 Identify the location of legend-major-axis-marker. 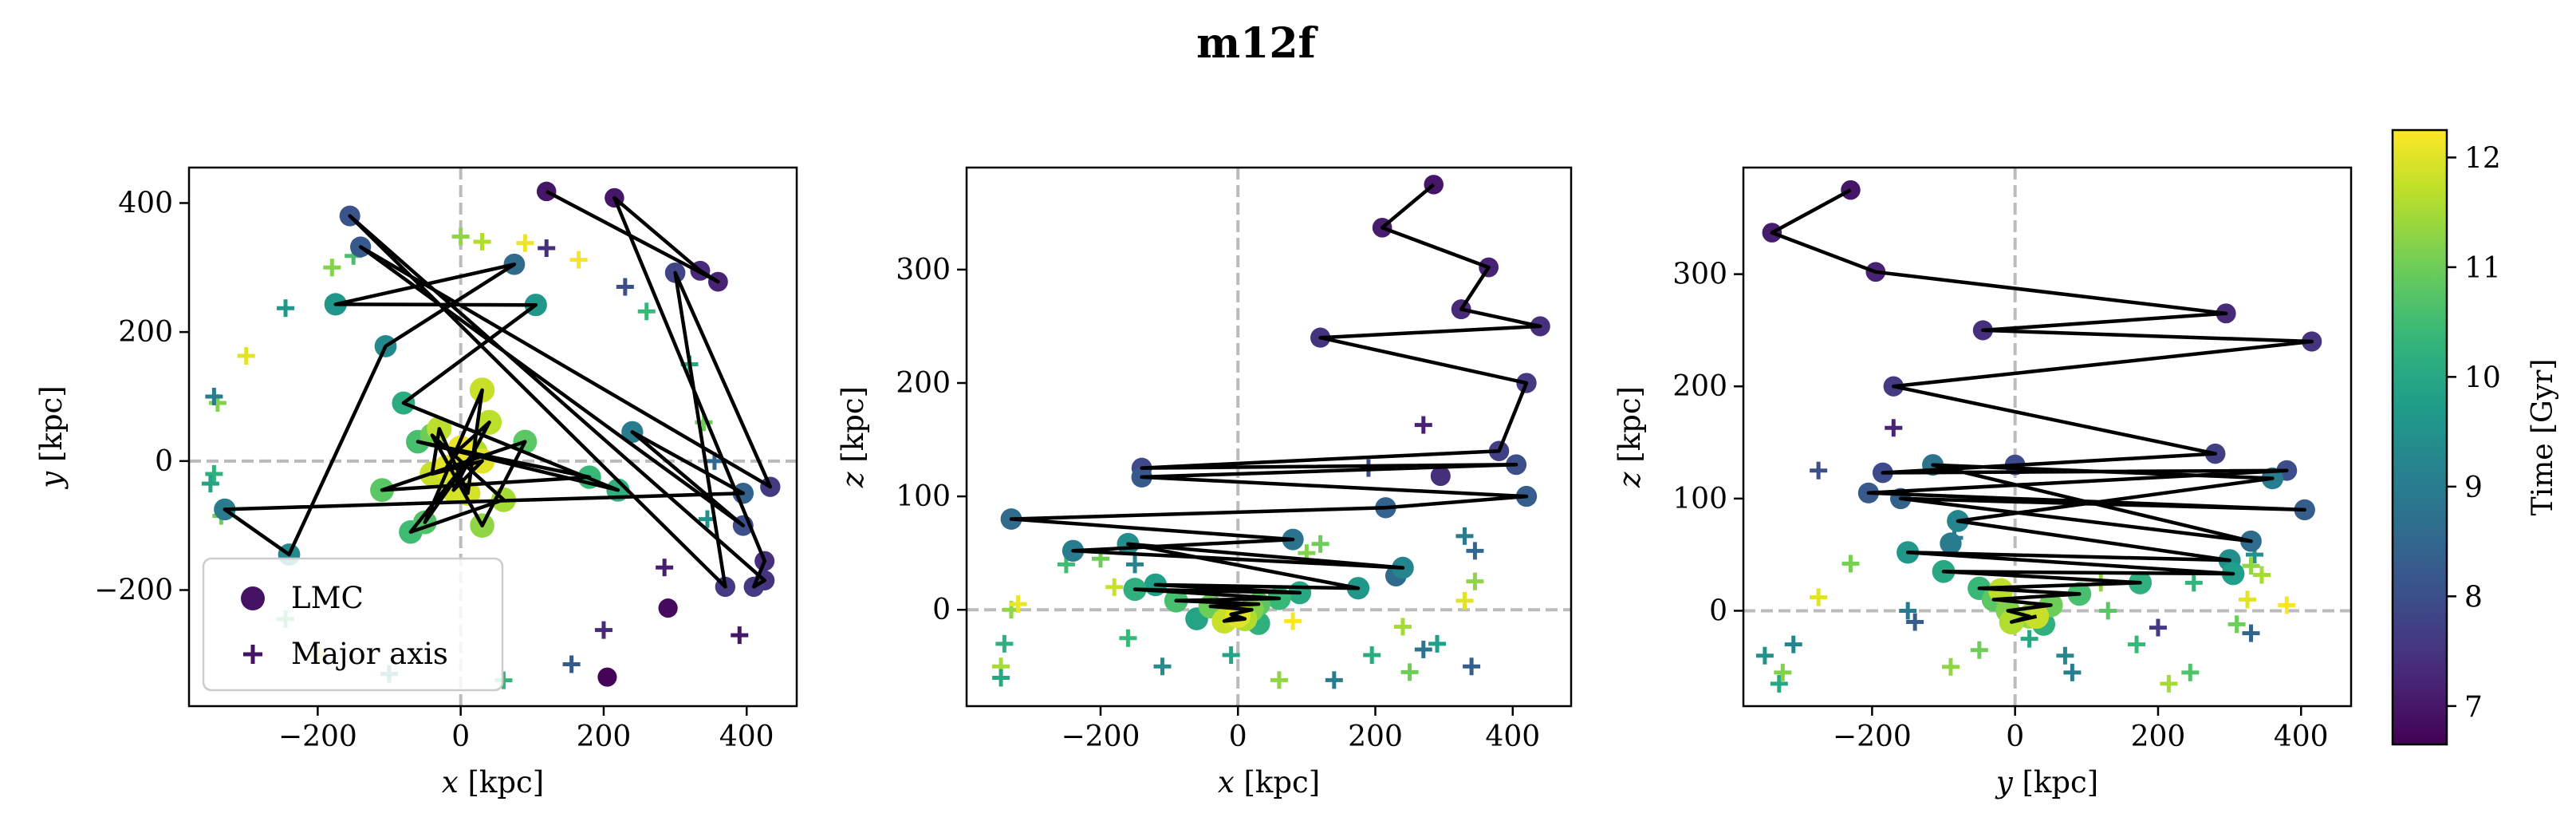
(252, 654).